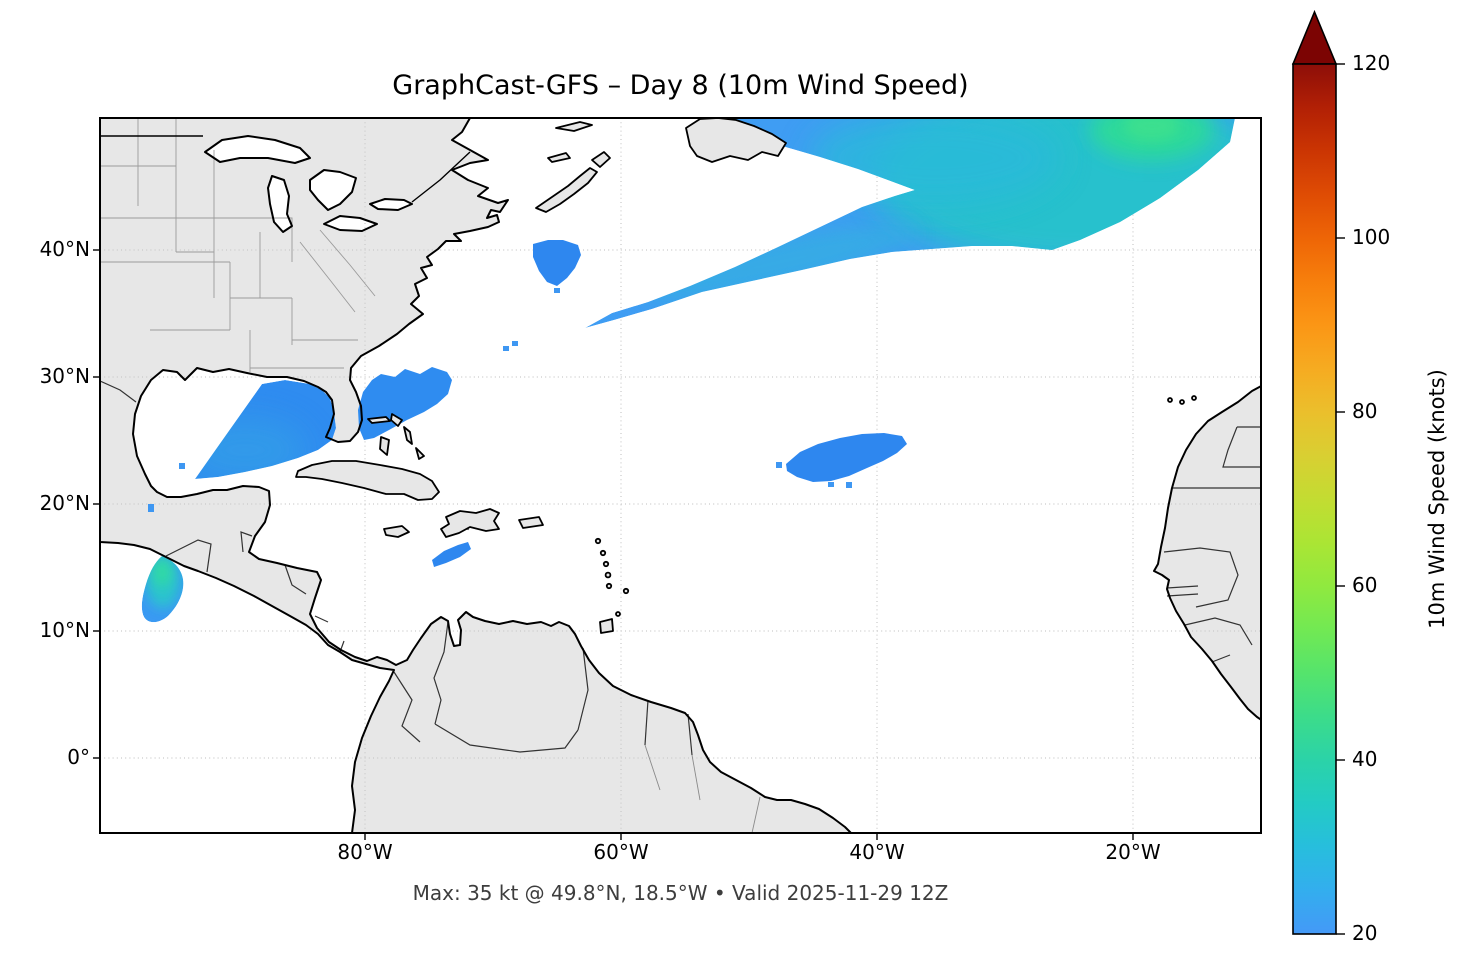 The height and width of the screenshot is (969, 1466). What do you see at coordinates (396, 531) in the screenshot?
I see `jamaica` at bounding box center [396, 531].